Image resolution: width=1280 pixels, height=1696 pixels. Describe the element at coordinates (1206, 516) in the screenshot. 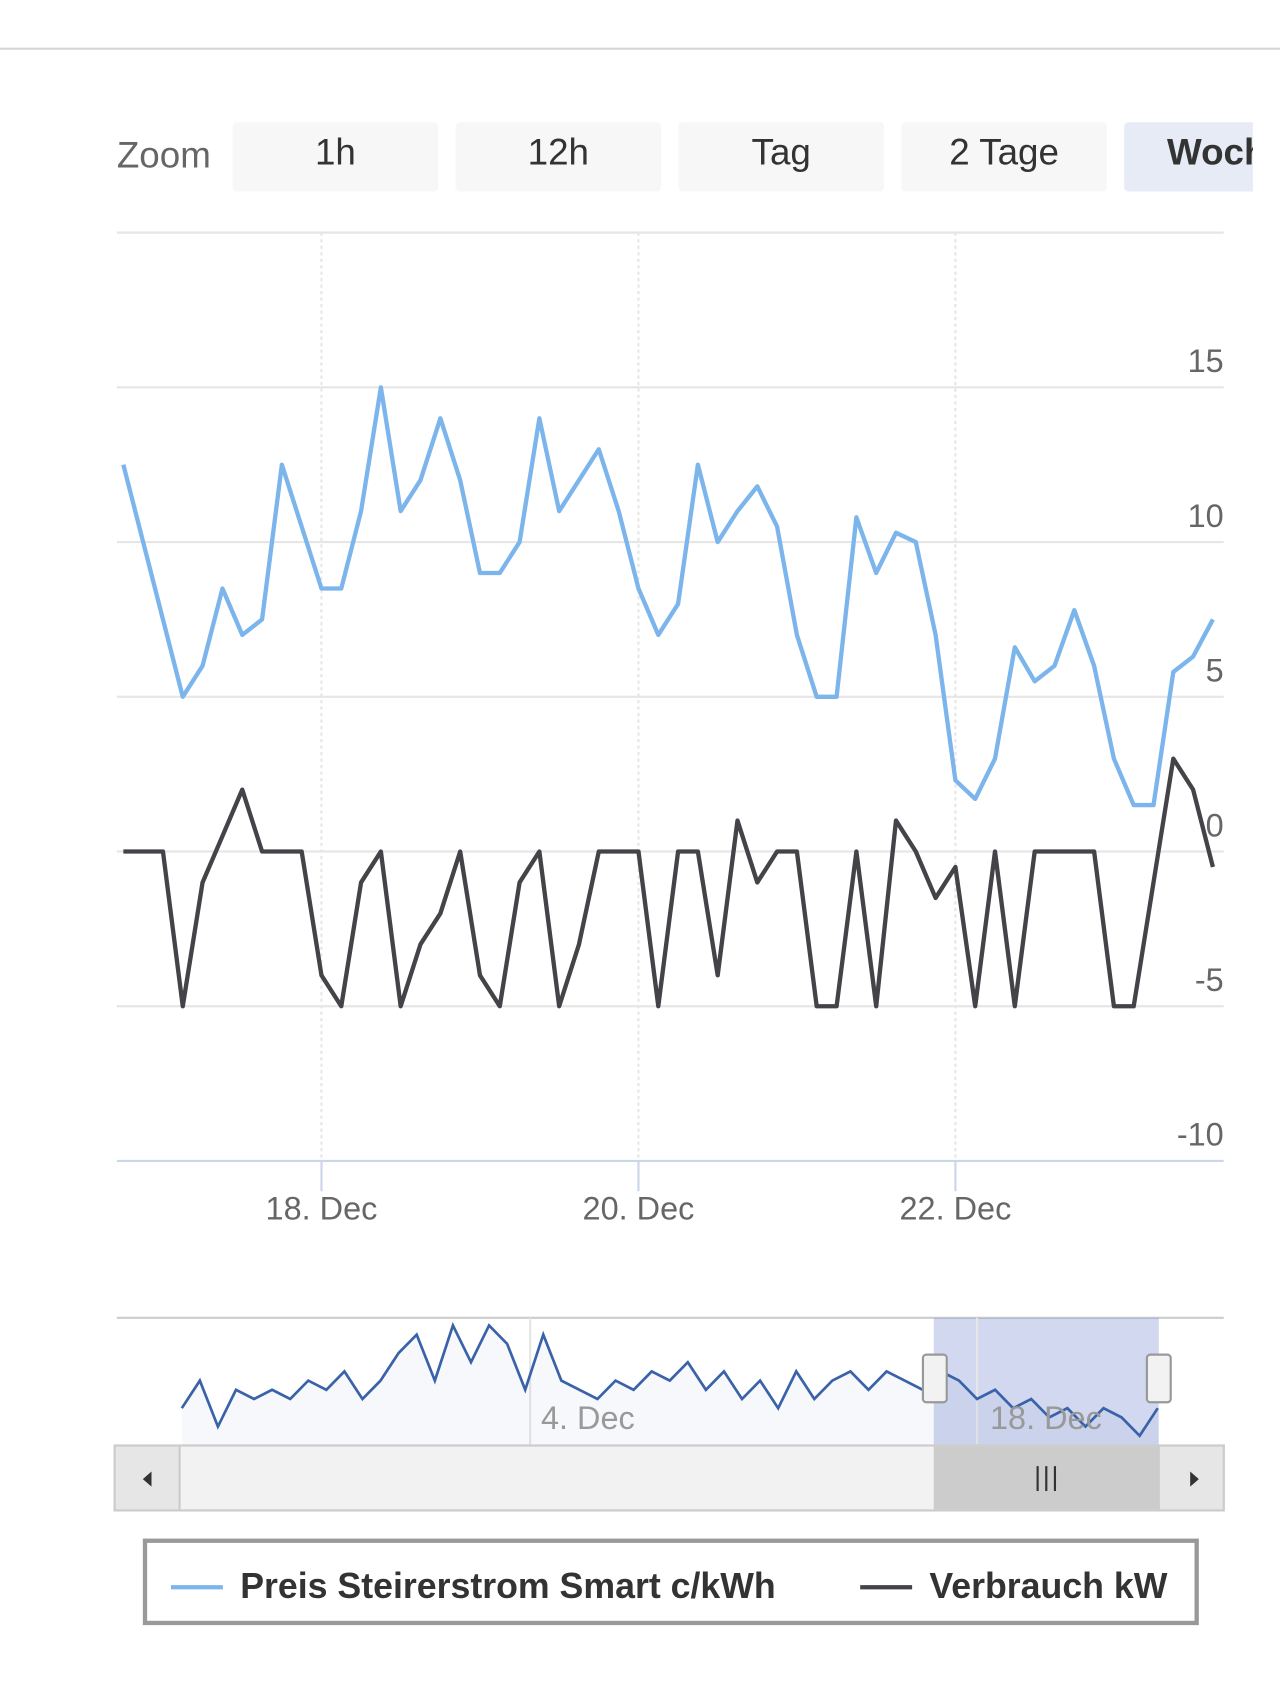

I see `y-tick-label: 10` at that location.